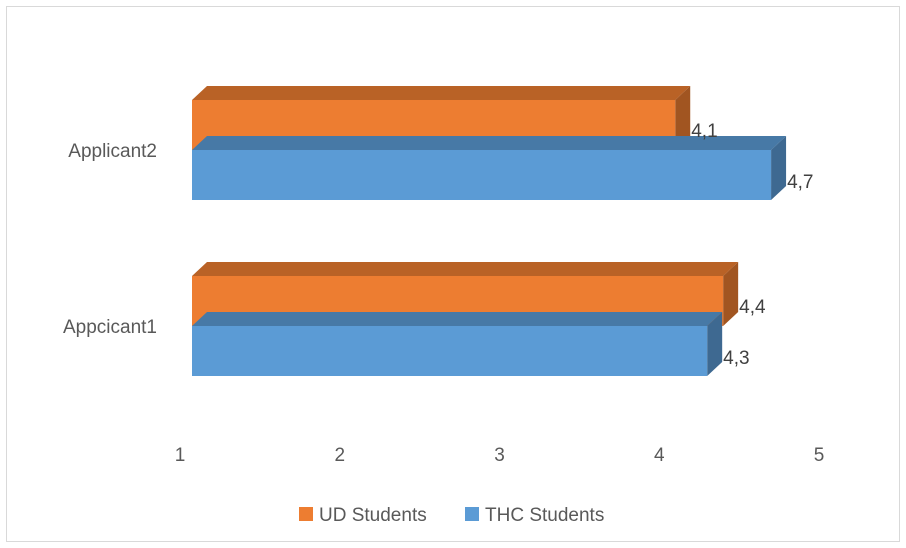 Image resolution: width=906 pixels, height=548 pixels. What do you see at coordinates (683, 118) in the screenshot?
I see `bar-ud-2-side-face` at bounding box center [683, 118].